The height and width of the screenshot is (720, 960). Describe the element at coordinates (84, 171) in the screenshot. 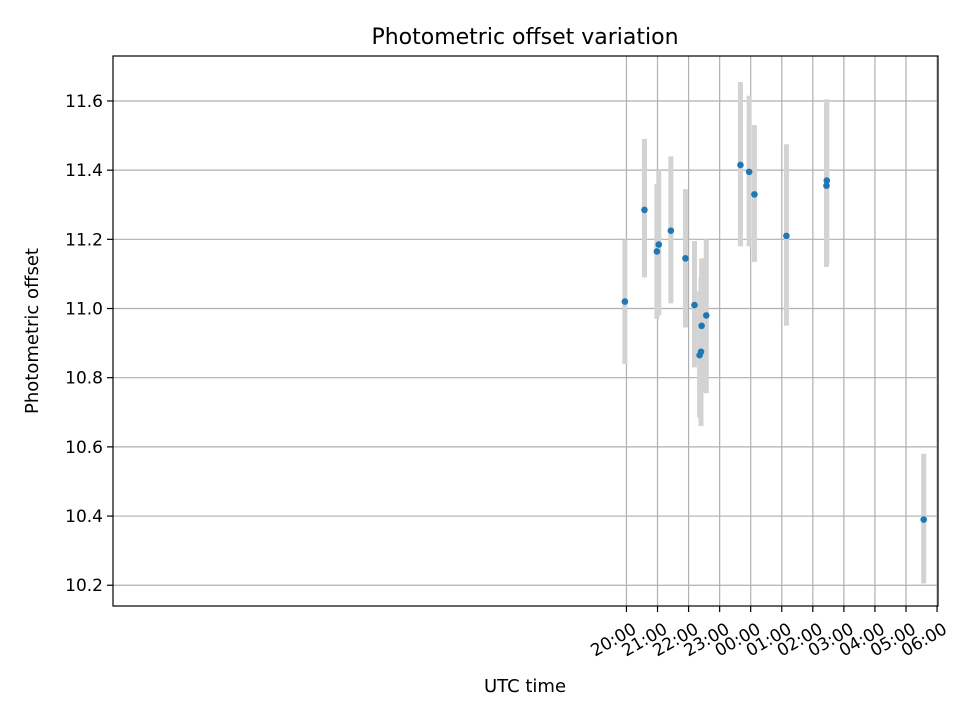

I see `y-tick-label: 11.4` at that location.